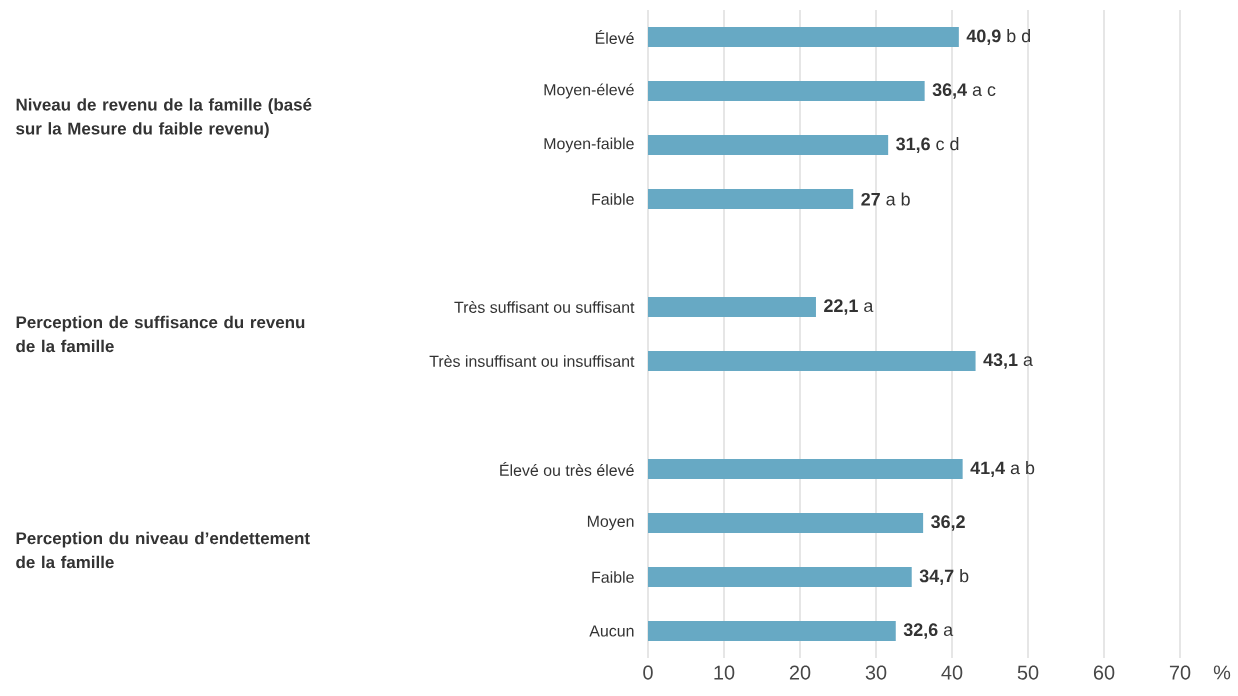 This screenshot has height=696, width=1238. Describe the element at coordinates (1180, 672) in the screenshot. I see `x-tick-label: 70` at that location.